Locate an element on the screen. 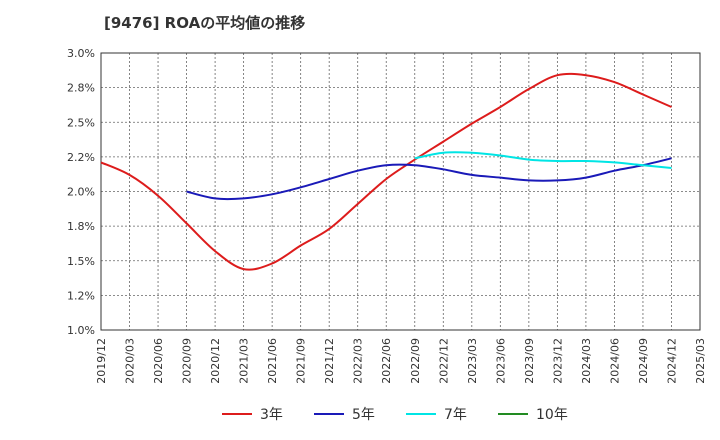 The width and height of the screenshot is (720, 440). x-tick-label: 2024/06 is located at coordinates (614, 361).